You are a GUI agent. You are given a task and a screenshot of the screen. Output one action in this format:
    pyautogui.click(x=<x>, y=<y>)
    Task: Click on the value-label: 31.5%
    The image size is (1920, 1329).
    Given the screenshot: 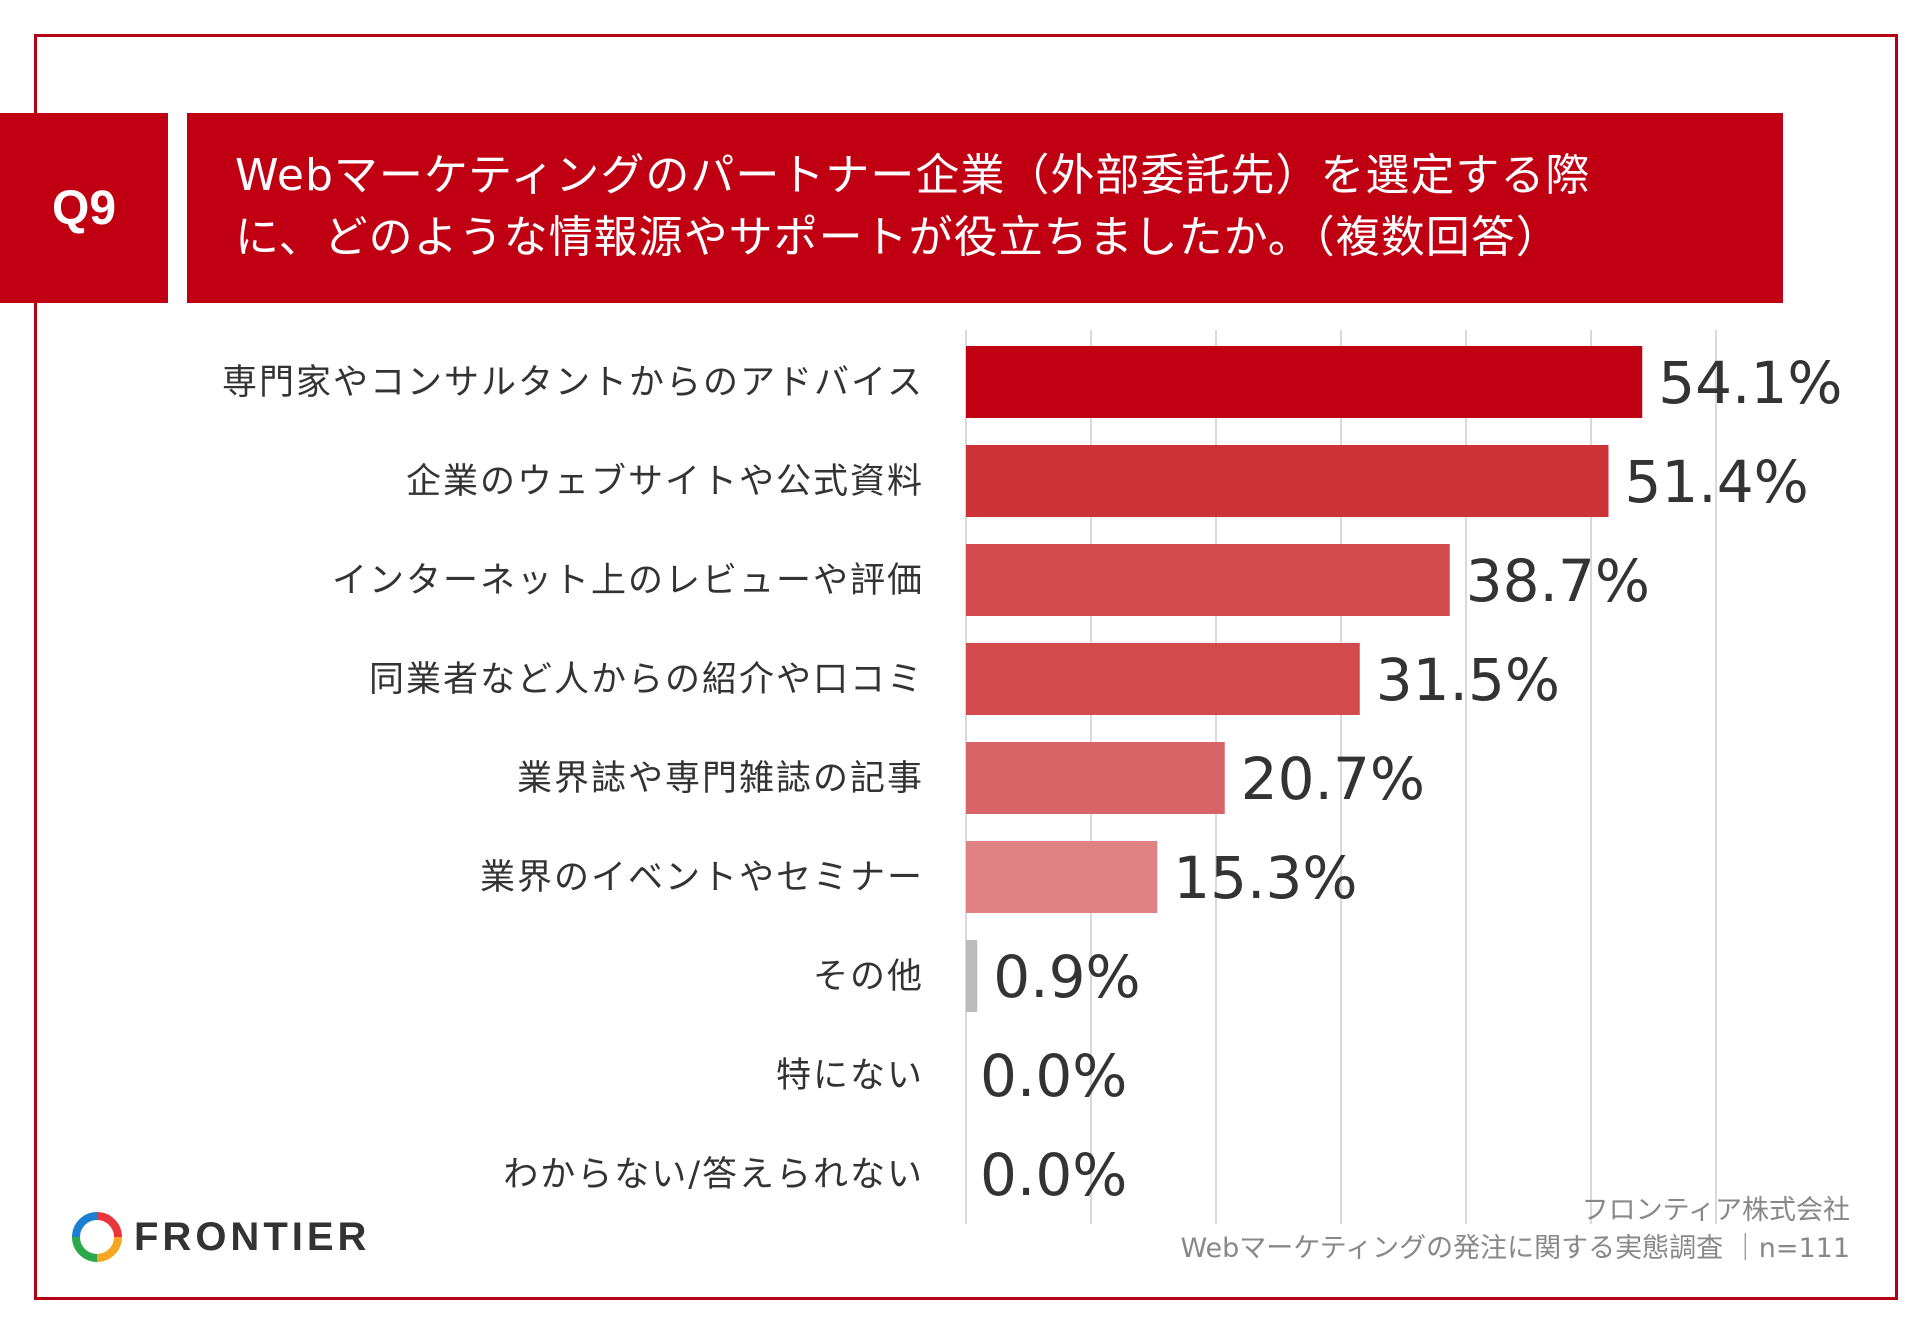 What is the action you would take?
    pyautogui.click(x=1468, y=680)
    